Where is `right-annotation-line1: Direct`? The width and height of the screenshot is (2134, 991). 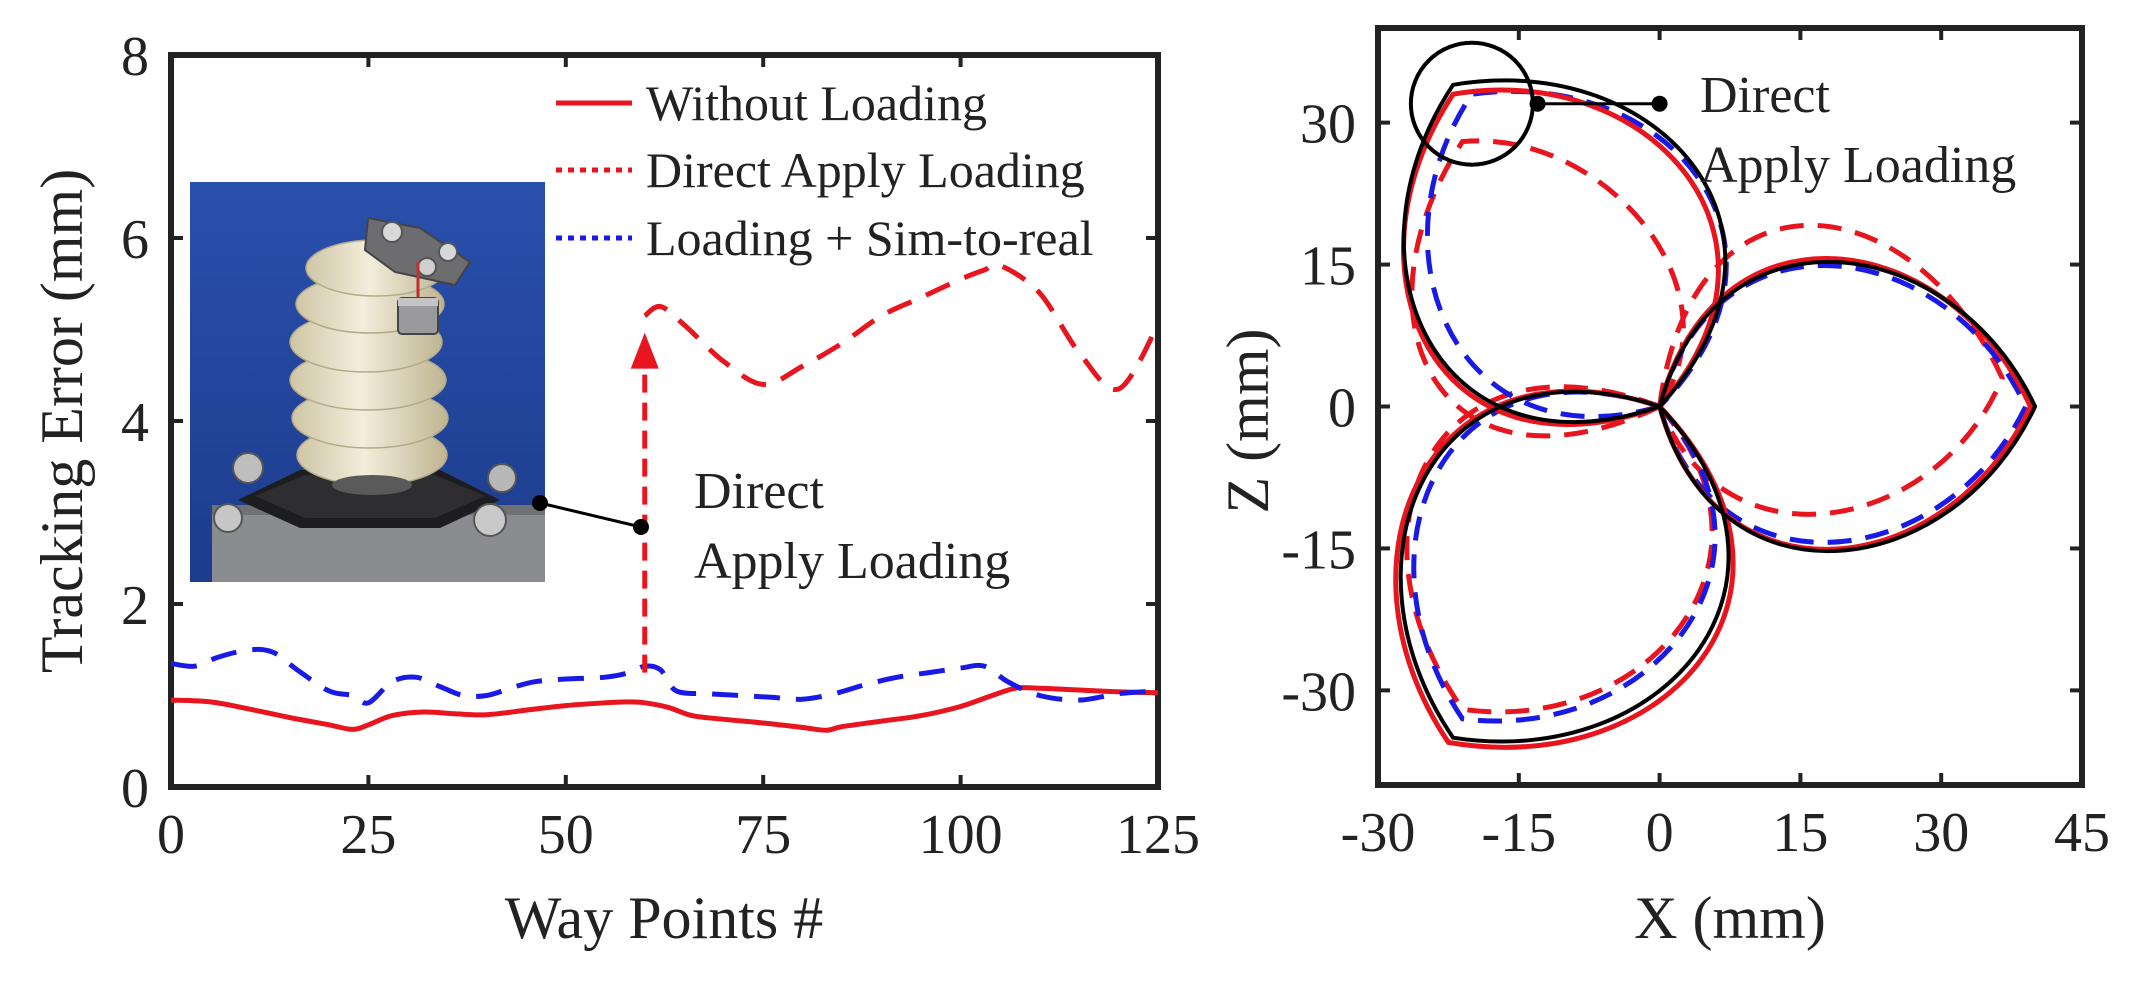
right-annotation-line1: Direct is located at coordinates (1765, 95).